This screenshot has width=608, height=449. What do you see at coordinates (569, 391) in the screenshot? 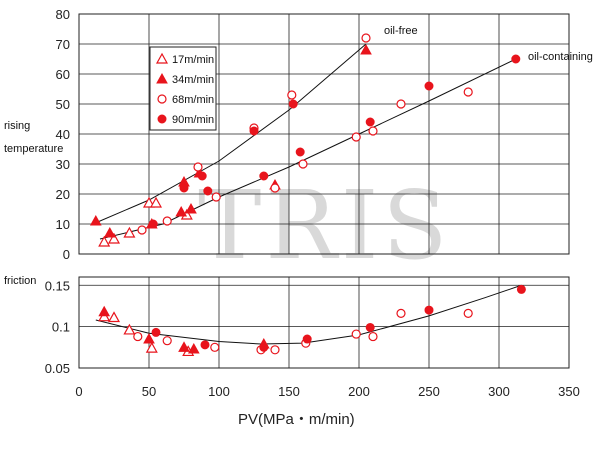
I see `x-tick-label: 350` at bounding box center [569, 391].